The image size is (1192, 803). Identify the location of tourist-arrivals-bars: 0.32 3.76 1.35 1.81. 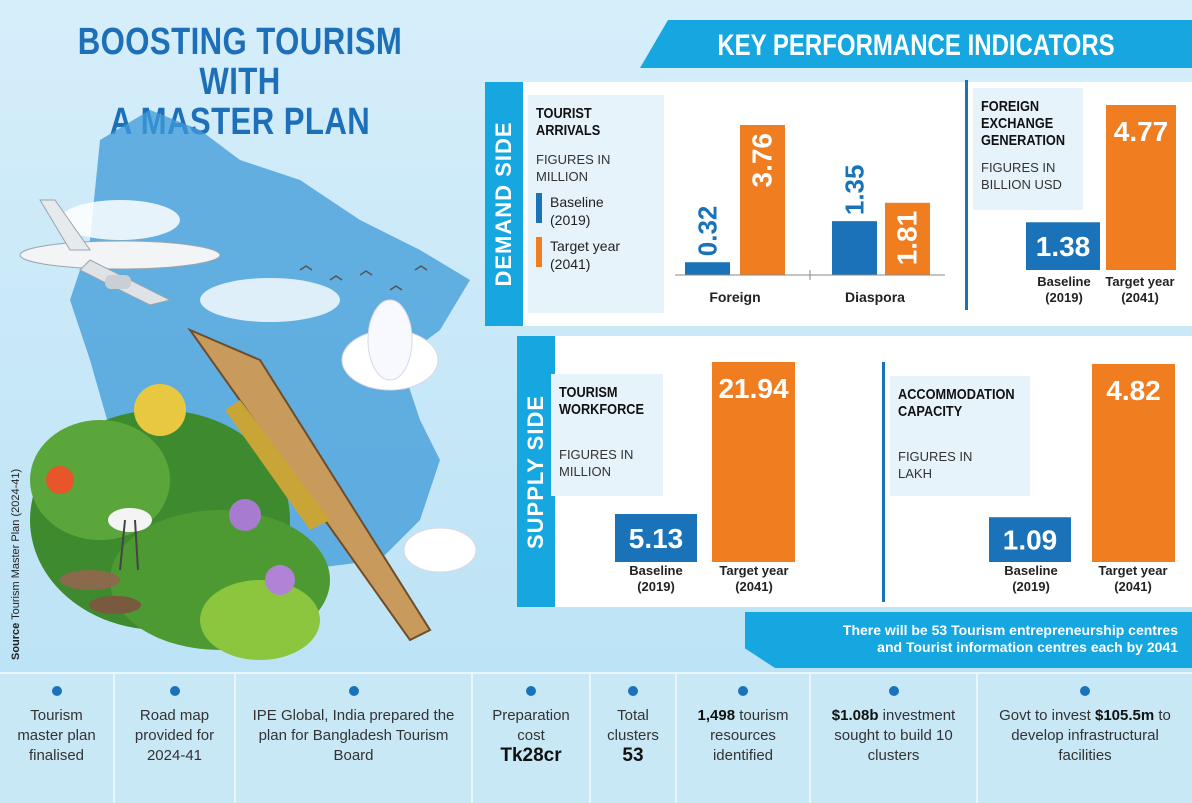
(807, 200).